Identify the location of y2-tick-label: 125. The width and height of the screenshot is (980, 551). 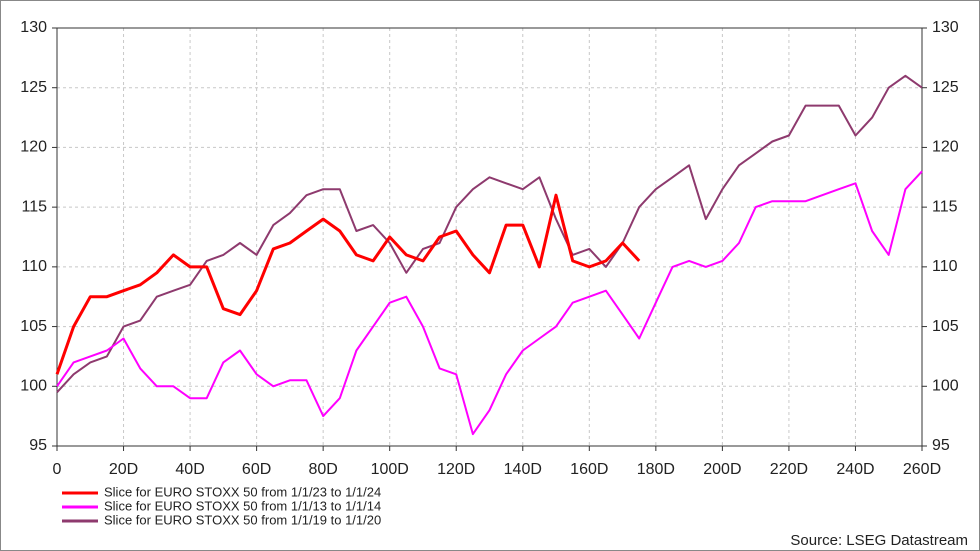
(945, 87).